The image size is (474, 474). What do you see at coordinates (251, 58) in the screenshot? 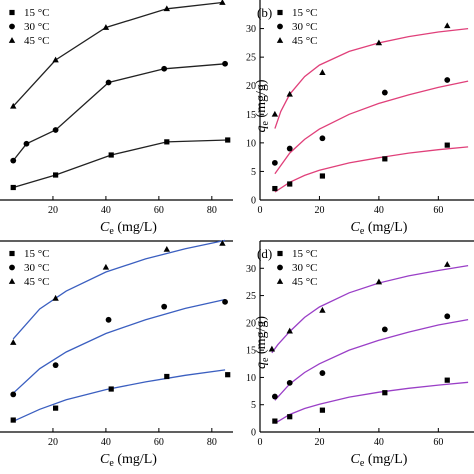
I see `y-tick-label: 25` at bounding box center [251, 58].